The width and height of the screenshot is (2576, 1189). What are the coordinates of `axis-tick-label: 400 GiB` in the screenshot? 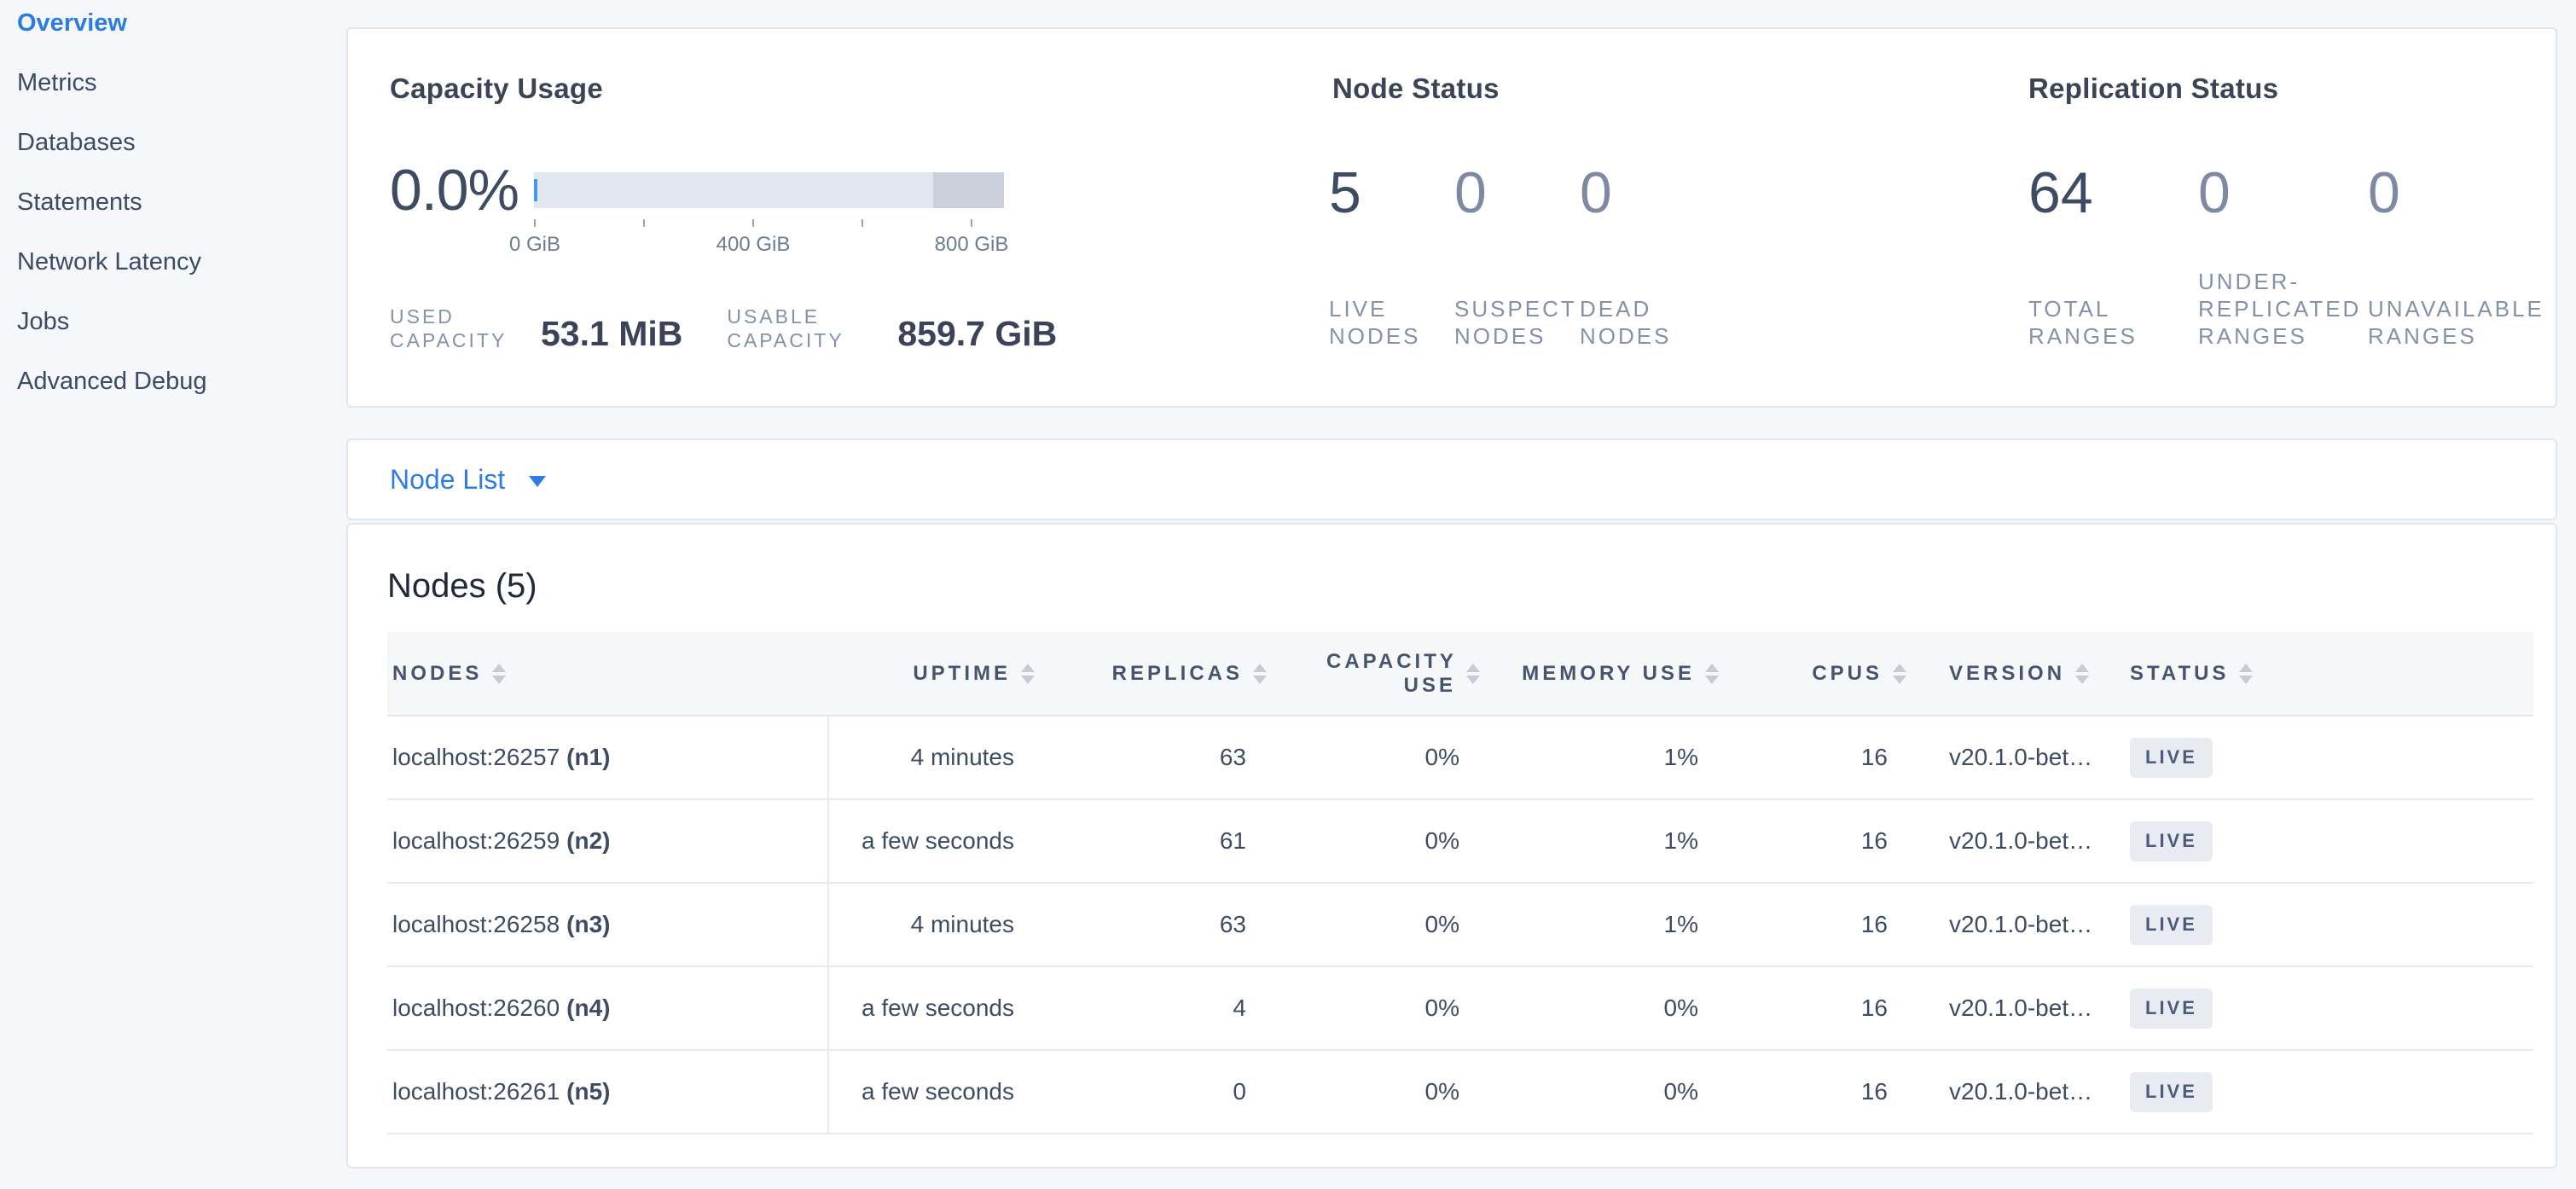 It's located at (753, 244).